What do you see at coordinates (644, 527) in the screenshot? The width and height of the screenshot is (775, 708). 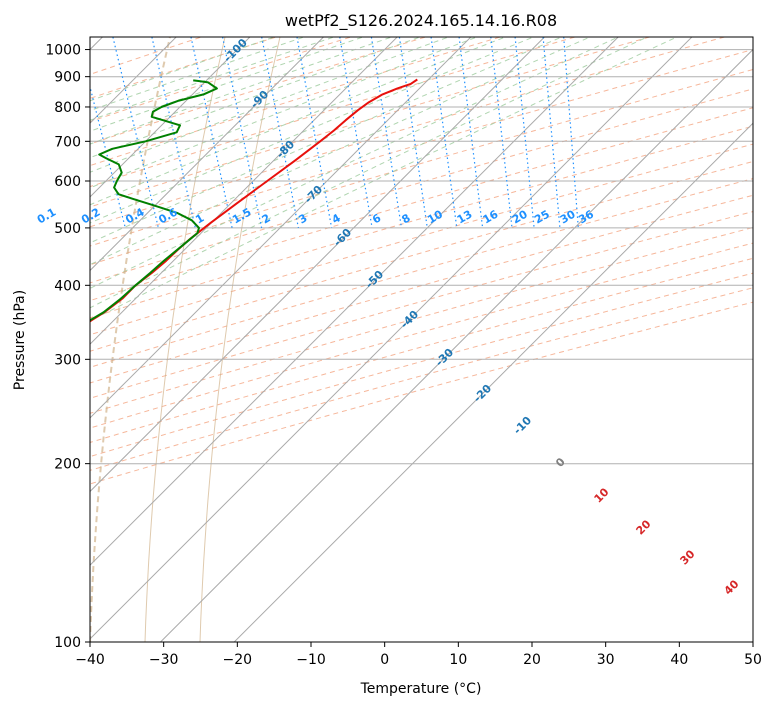 I see `moist-adiabat-label: 20` at bounding box center [644, 527].